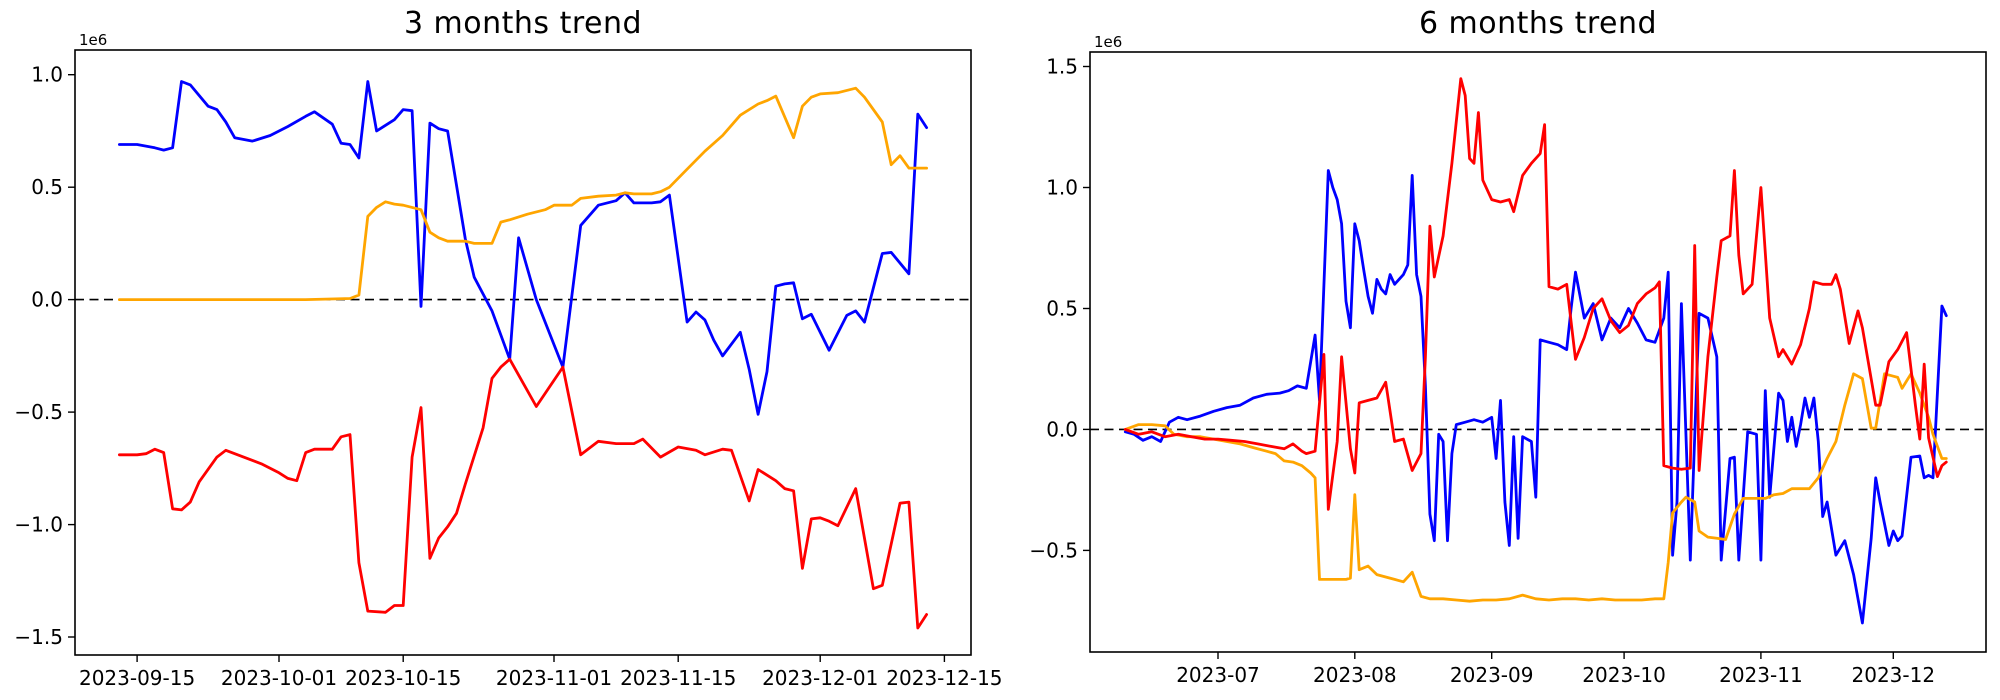 This screenshot has height=700, width=2000. I want to click on chart-title-3-months: 3 months trend, so click(523, 23).